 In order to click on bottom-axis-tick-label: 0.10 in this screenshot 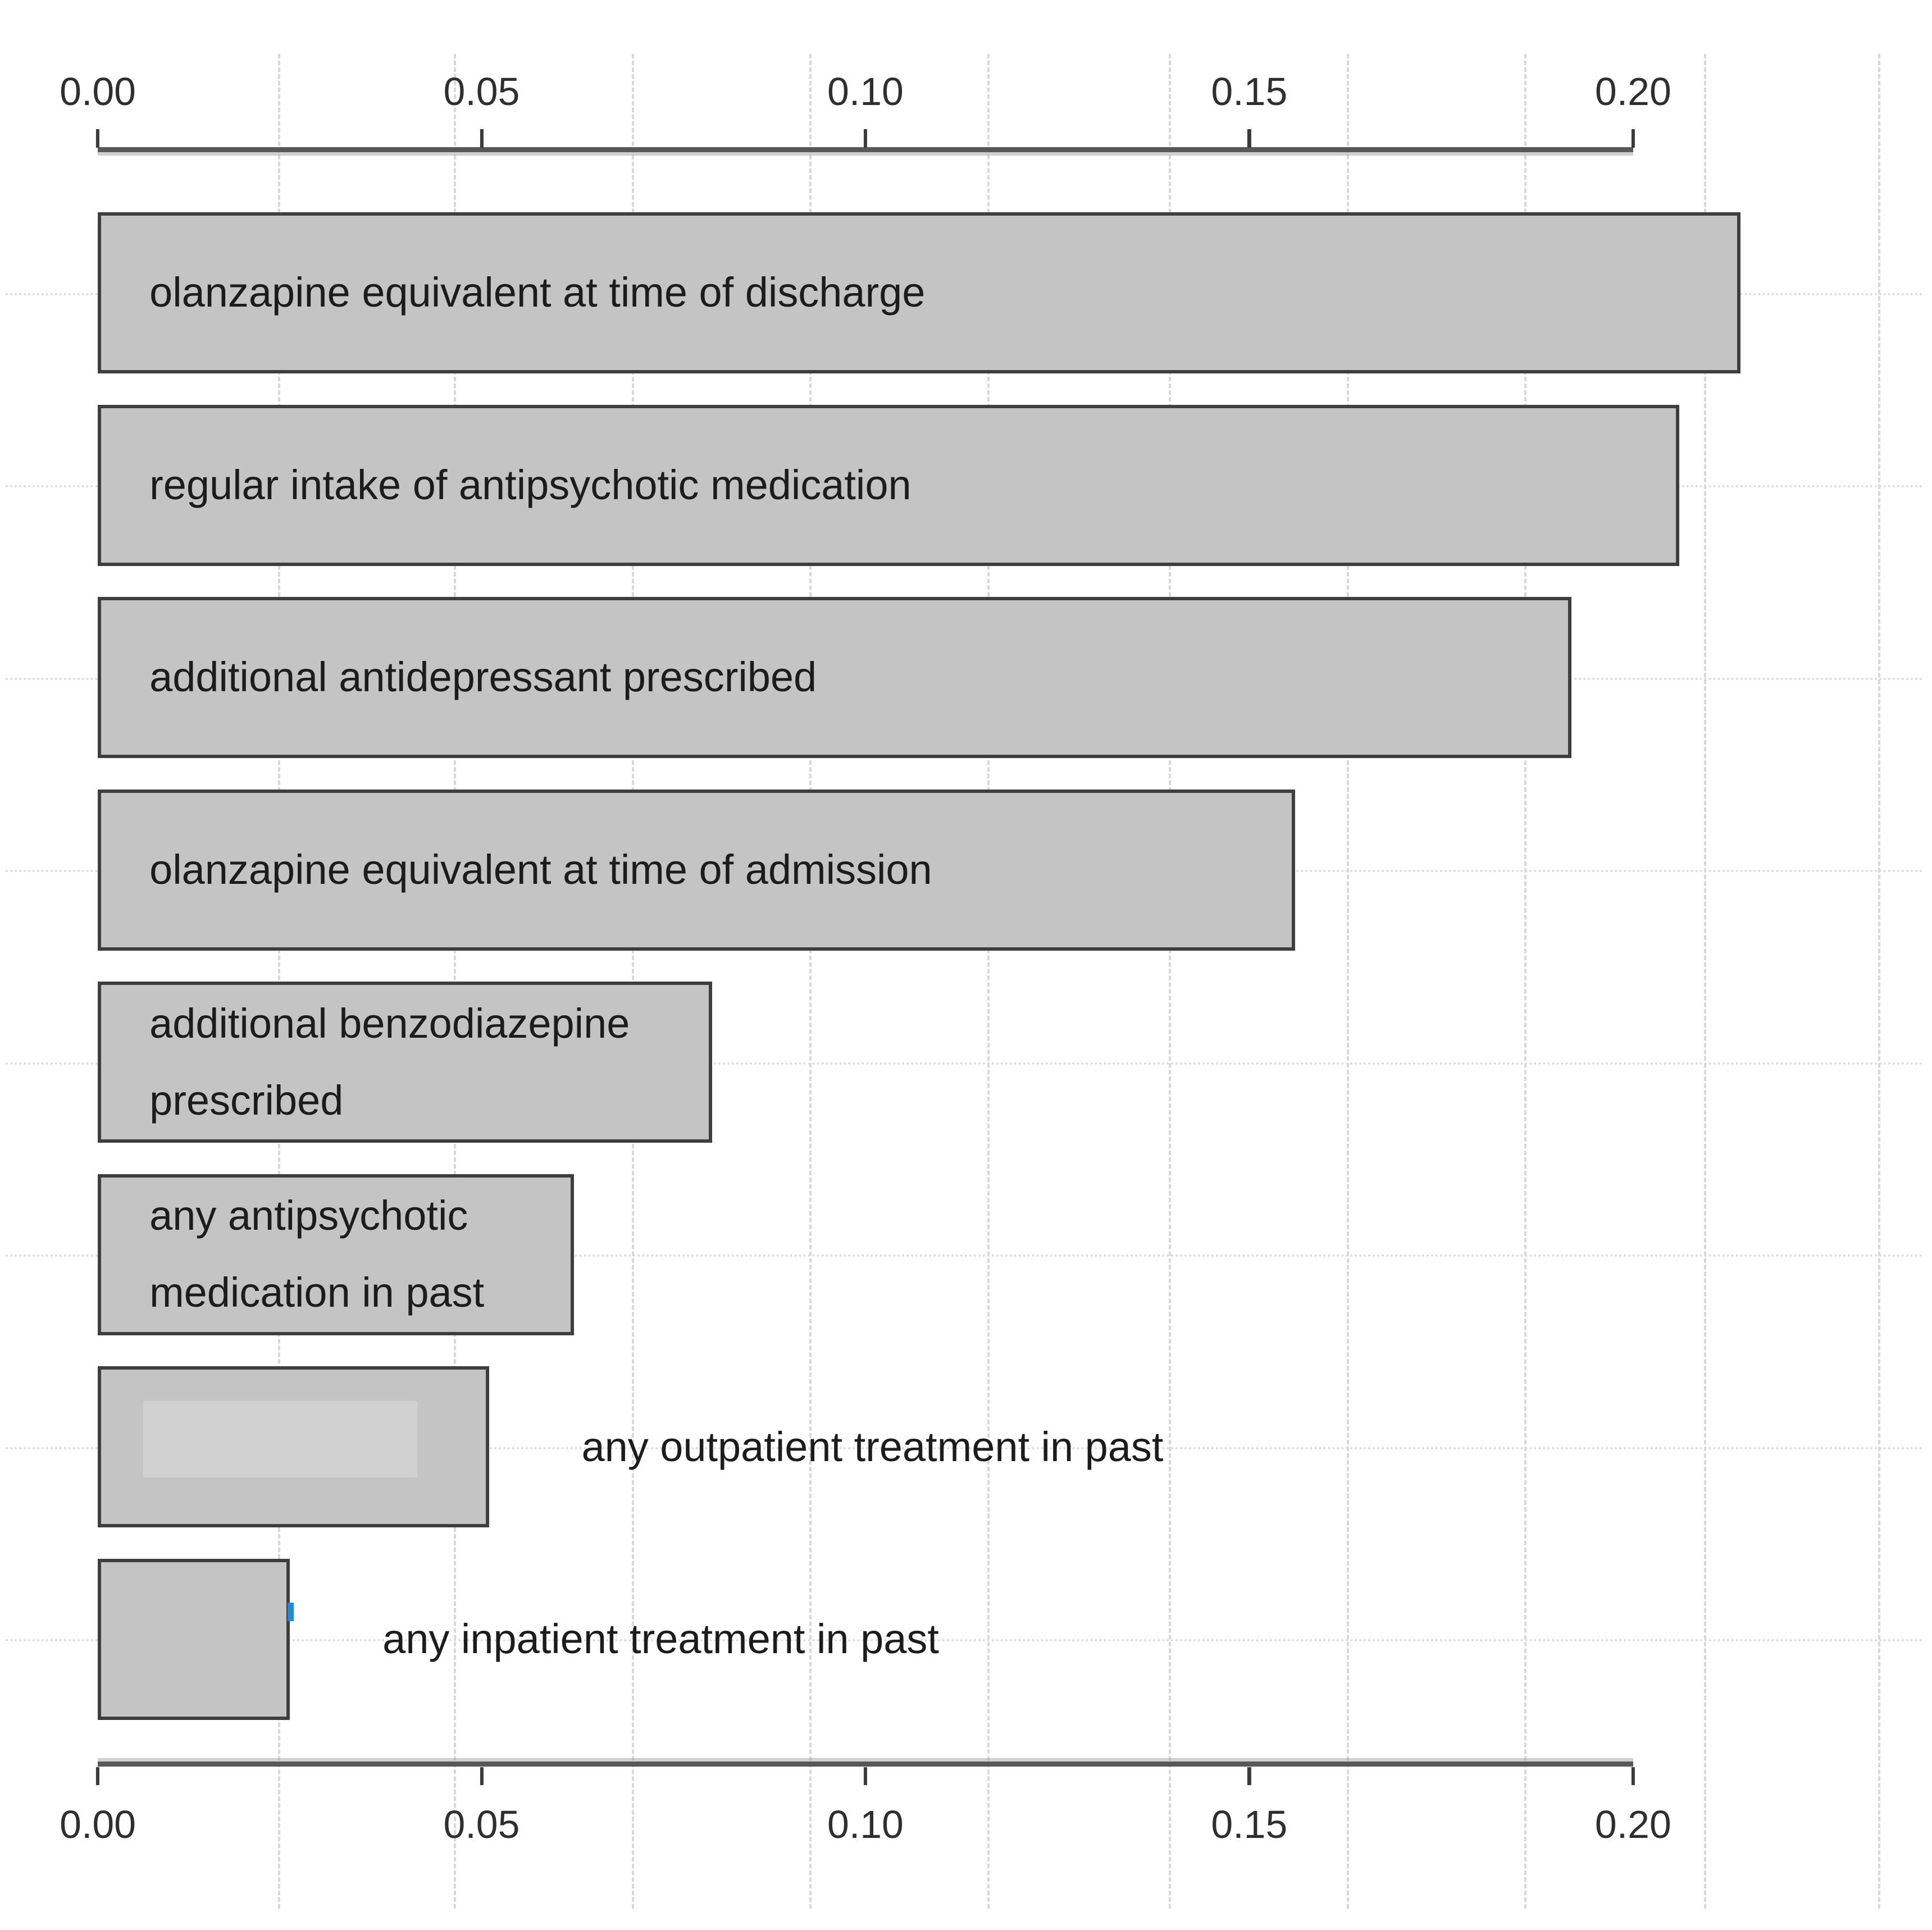, I will do `click(865, 1824)`.